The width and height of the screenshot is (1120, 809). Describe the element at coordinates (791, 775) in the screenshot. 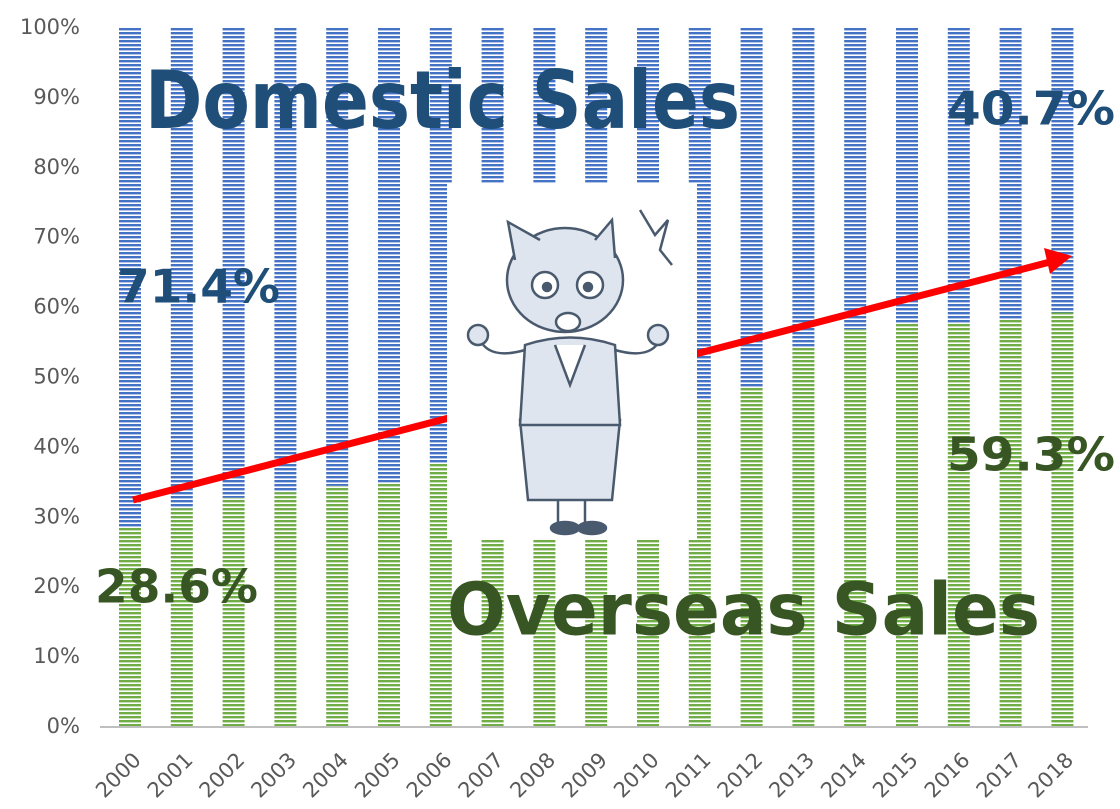

I see `x-tick-label: 2013` at that location.